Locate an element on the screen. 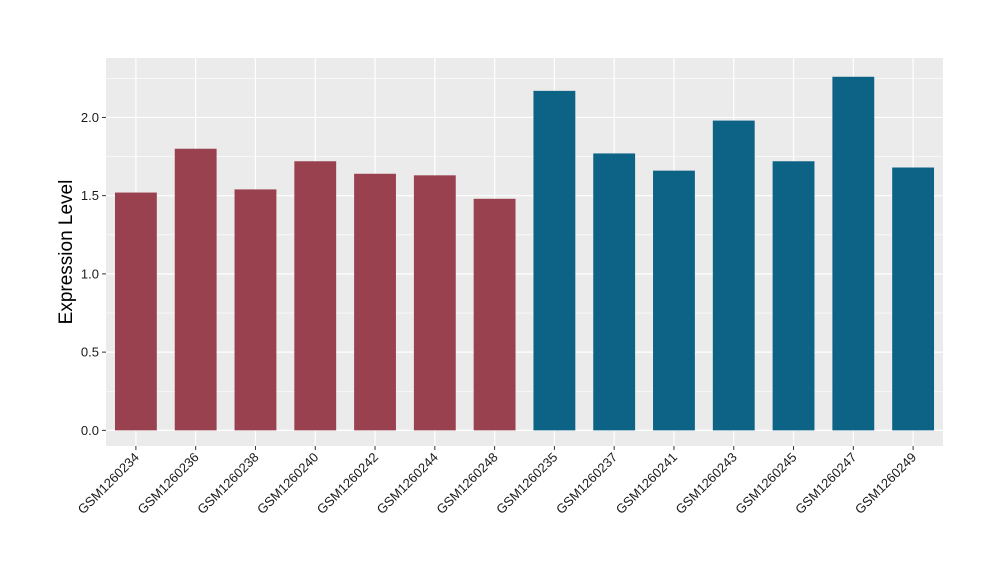 The image size is (1000, 580). bar-GSM1260236 is located at coordinates (195, 289).